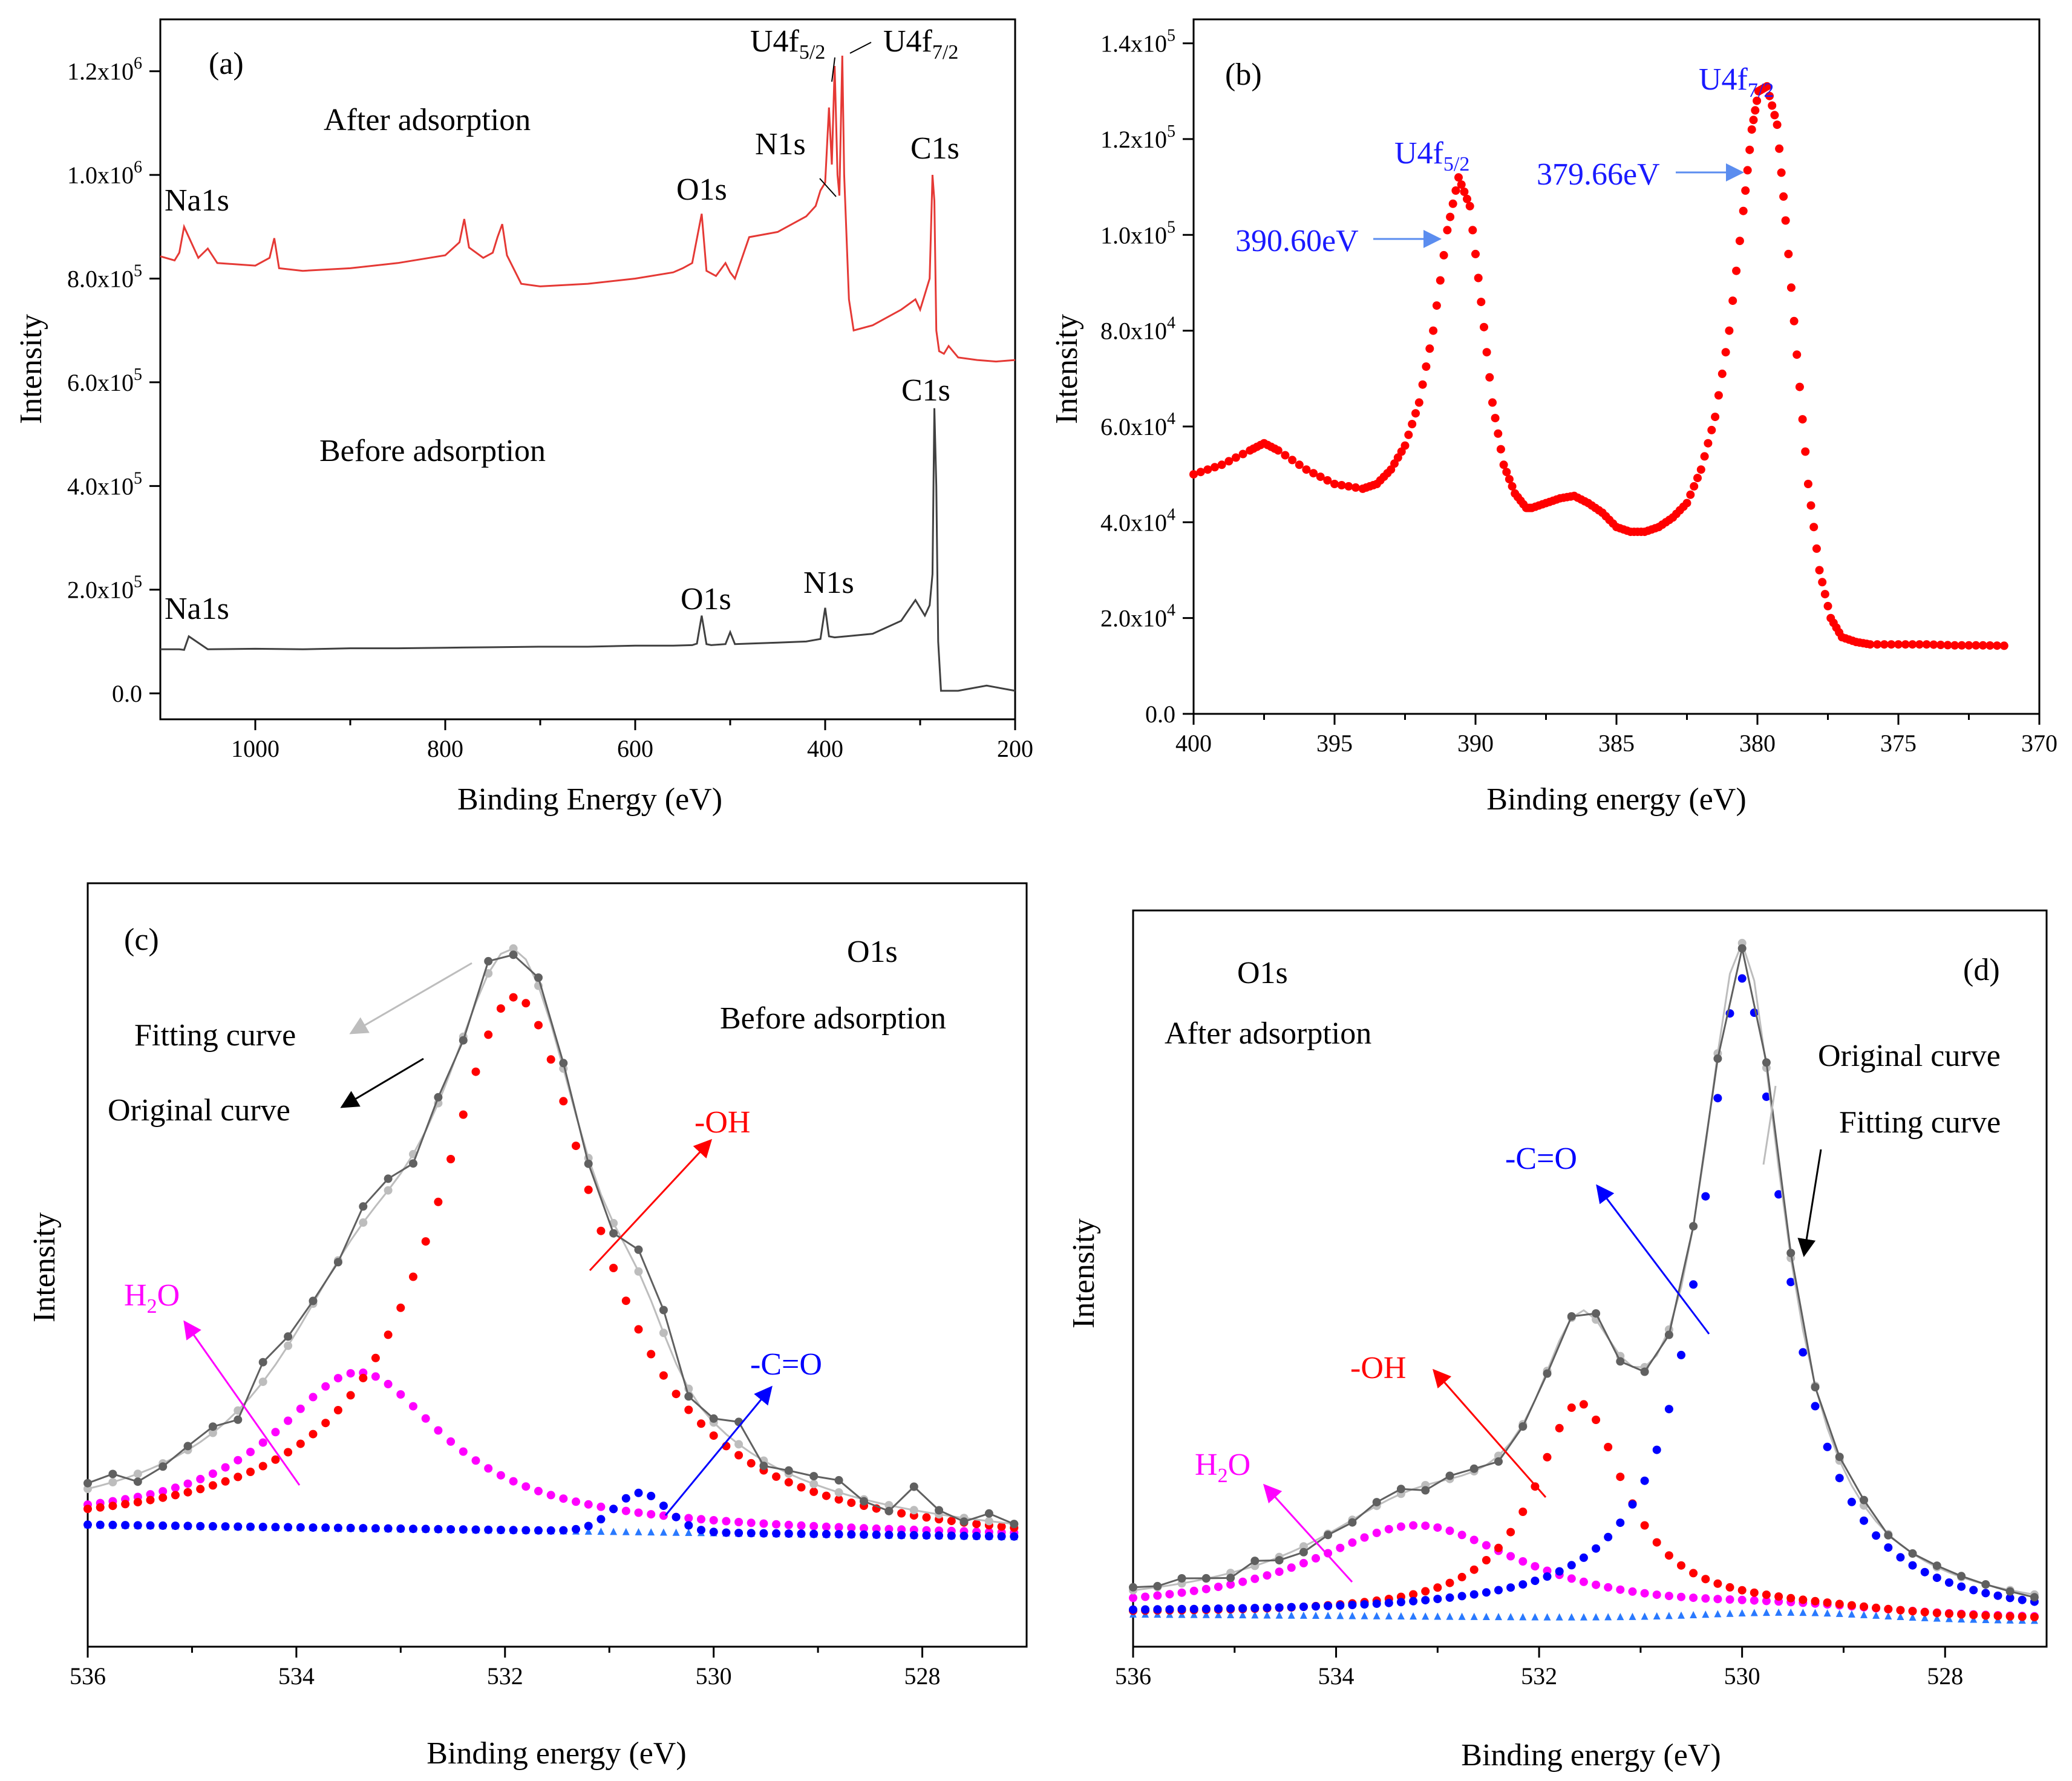 The height and width of the screenshot is (1781, 2072). What do you see at coordinates (860, 48) in the screenshot?
I see `panel-a-u72-leader` at bounding box center [860, 48].